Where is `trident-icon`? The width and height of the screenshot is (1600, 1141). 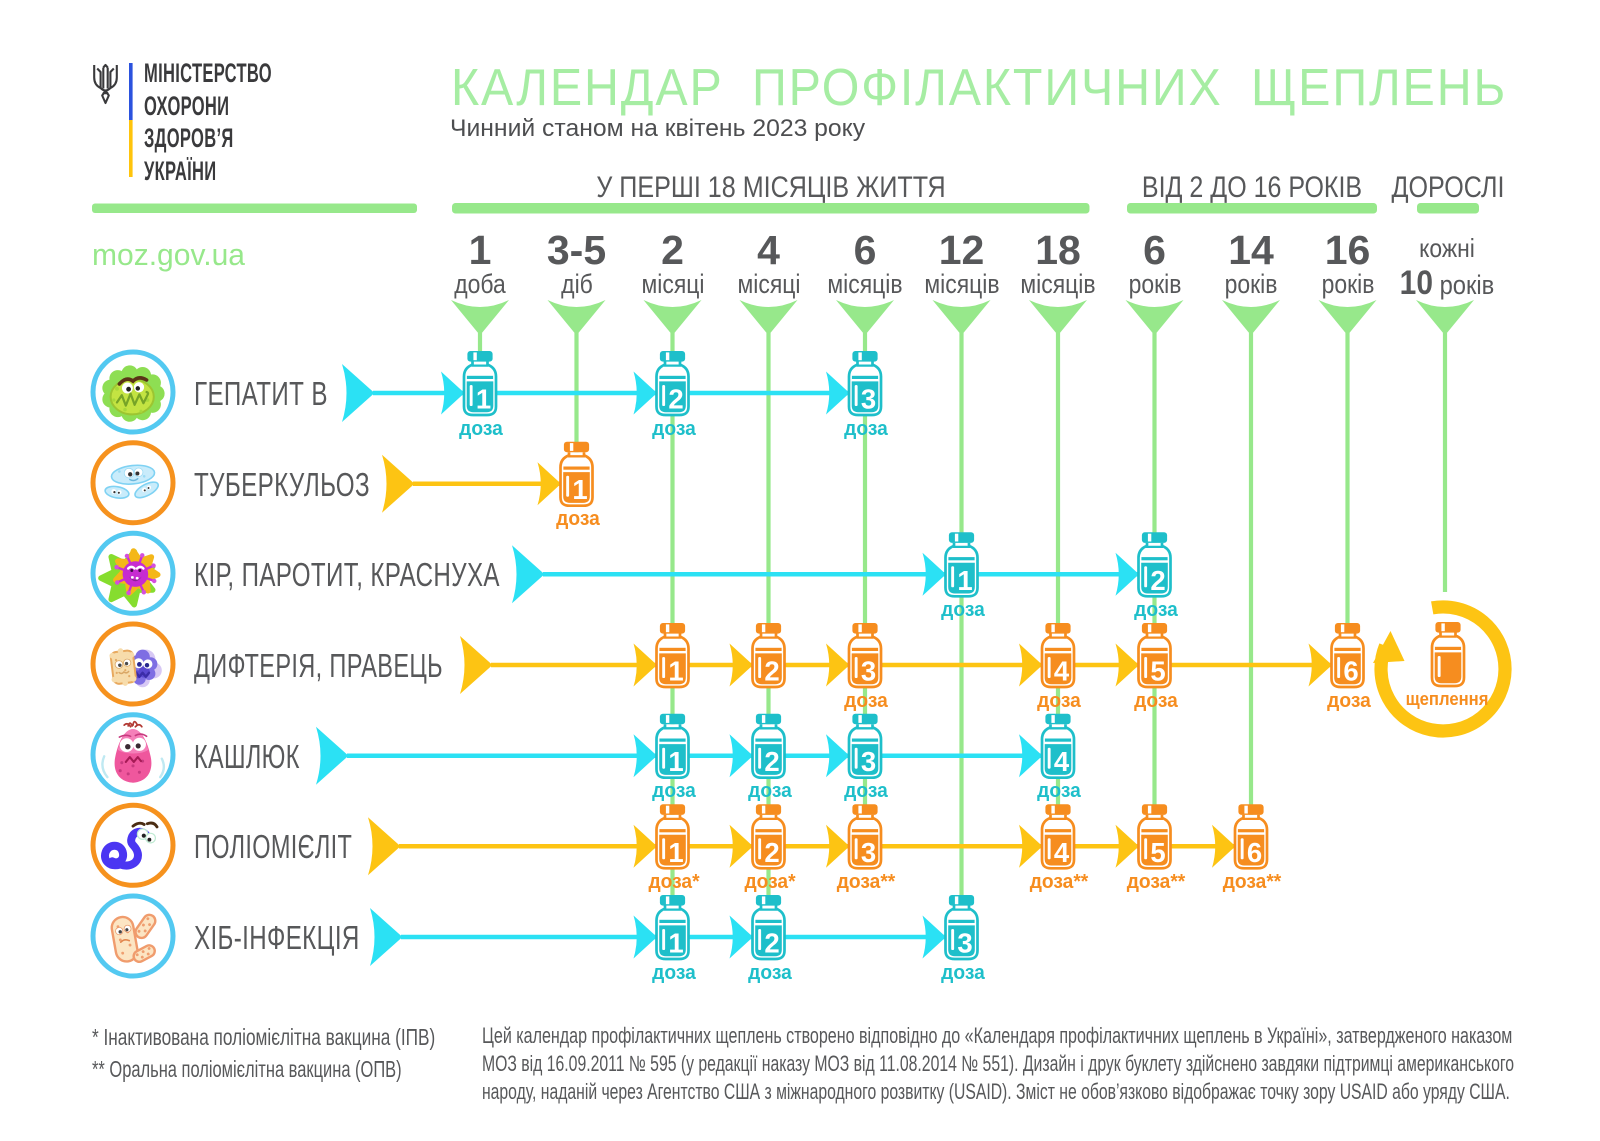 trident-icon is located at coordinates (105, 84).